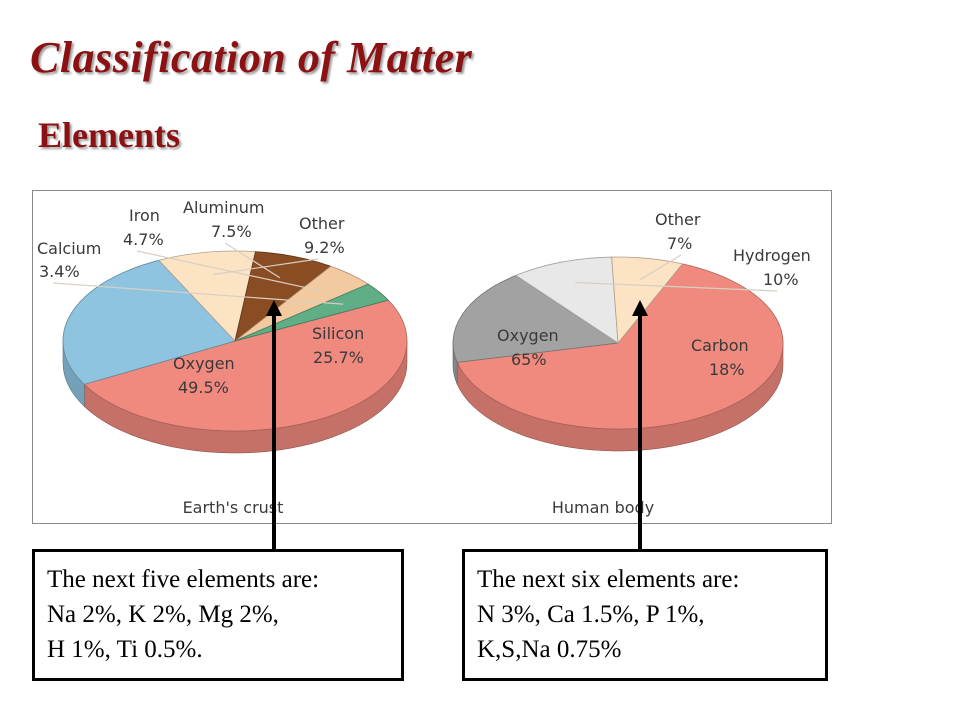 The width and height of the screenshot is (960, 720). I want to click on slide-title: Classification of Matter, so click(251, 57).